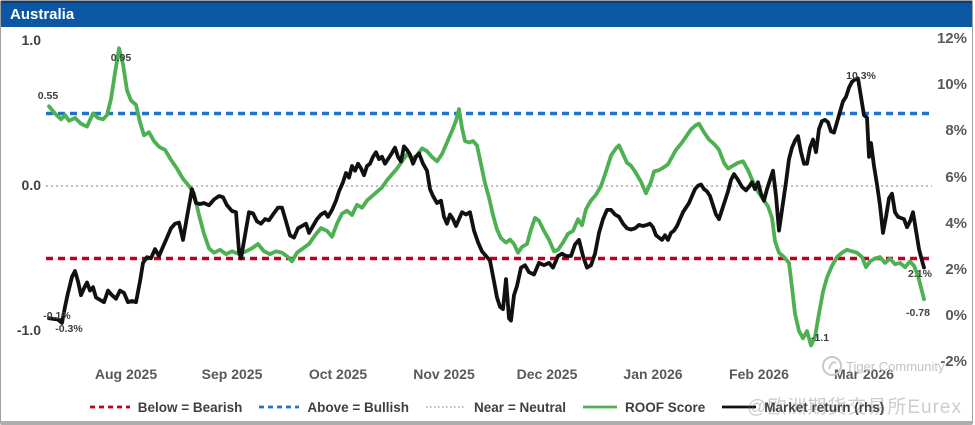  Describe the element at coordinates (69, 329) in the screenshot. I see `data-label: -0.3%` at that location.